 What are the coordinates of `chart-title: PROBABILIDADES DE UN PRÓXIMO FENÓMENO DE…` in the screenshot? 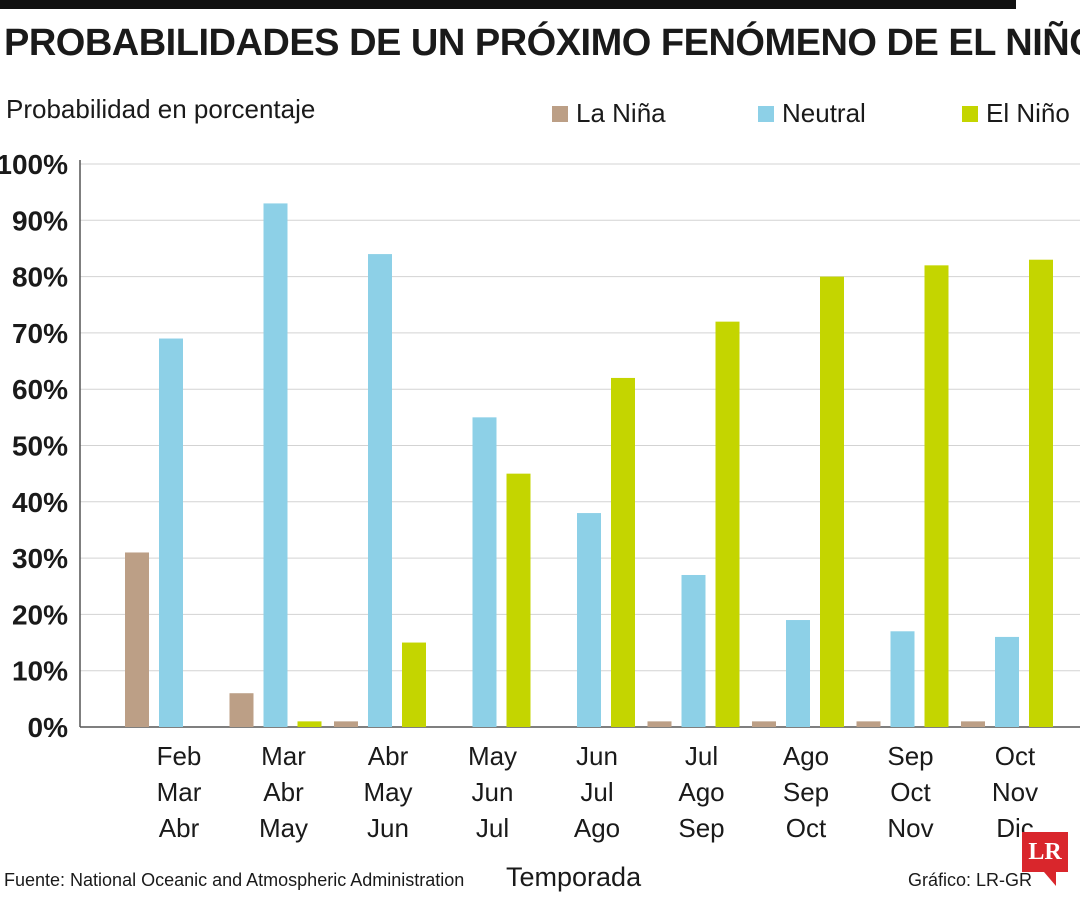 It's located at (542, 43).